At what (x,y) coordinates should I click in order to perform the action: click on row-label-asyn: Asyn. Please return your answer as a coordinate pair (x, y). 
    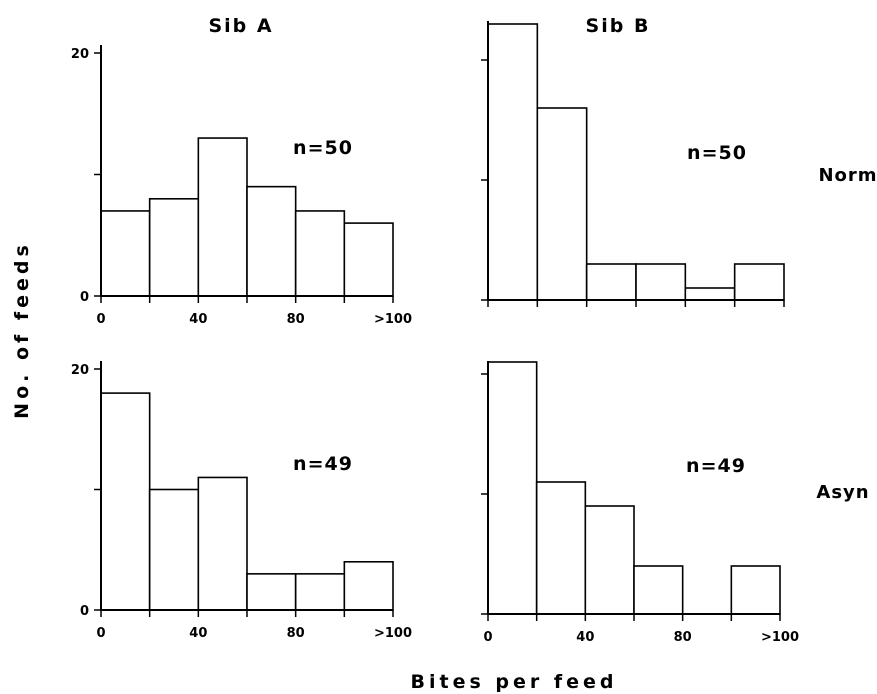
    Looking at the image, I should click on (842, 492).